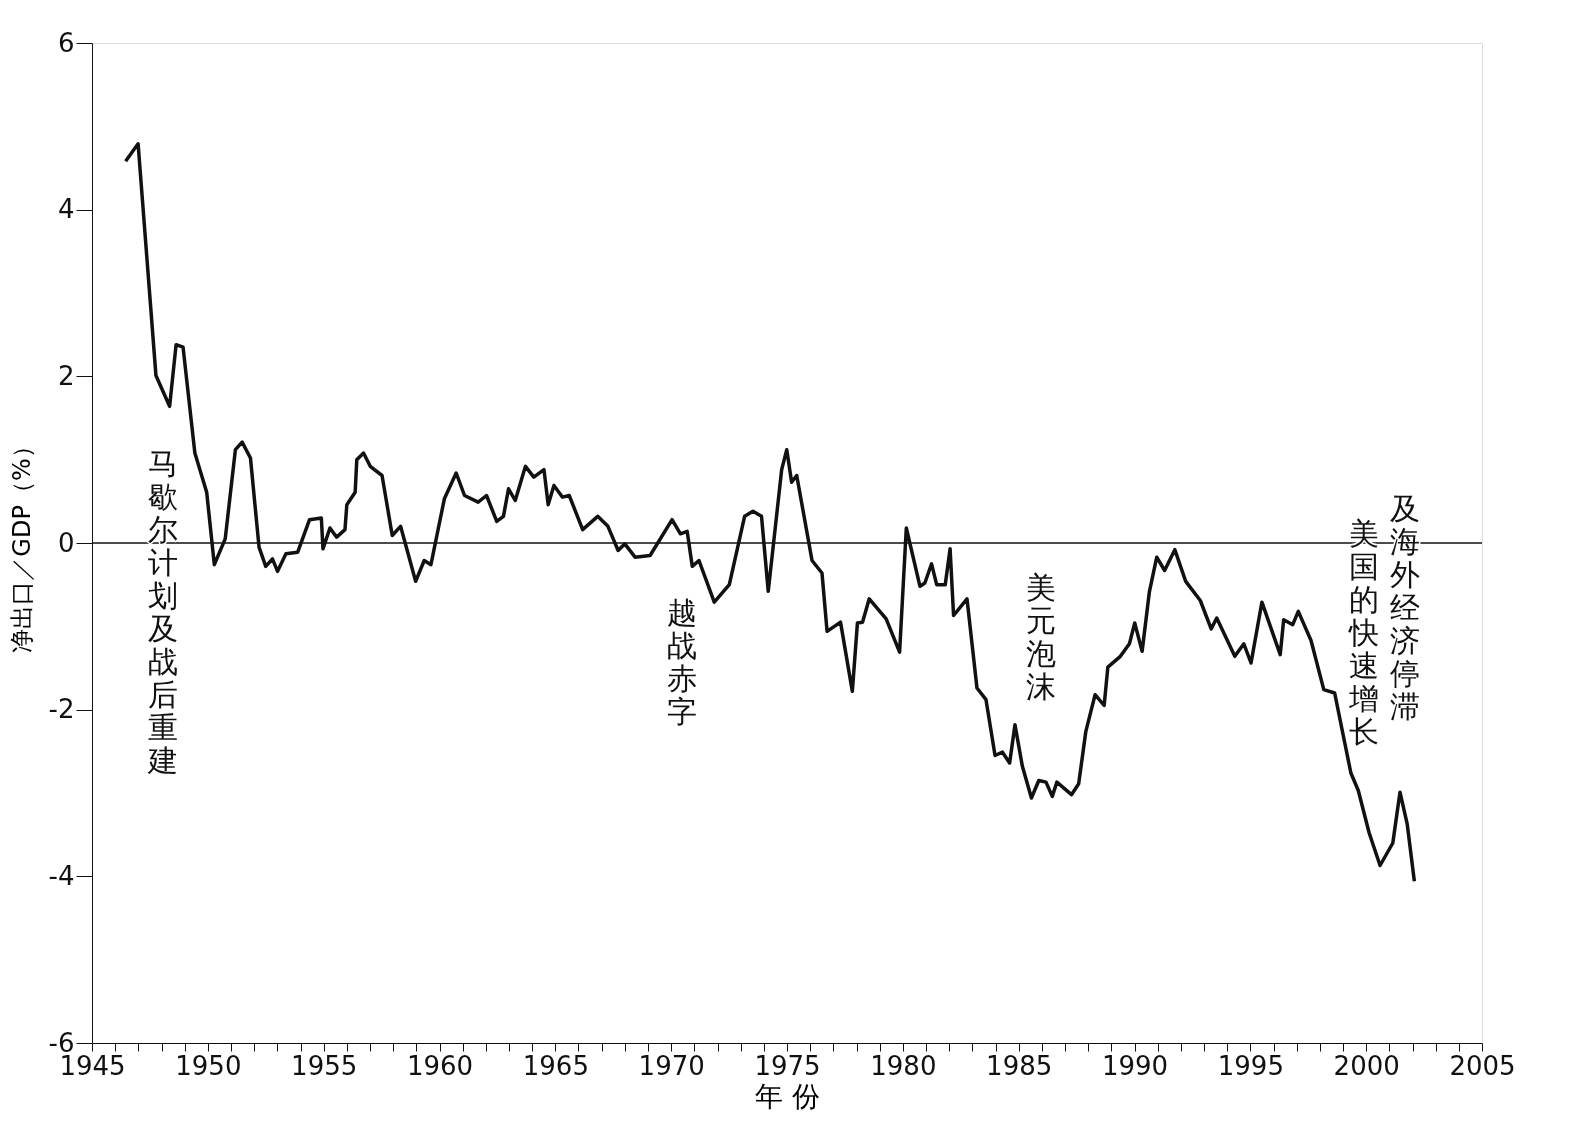  I want to click on x-tick-label: 1985, so click(1019, 1065).